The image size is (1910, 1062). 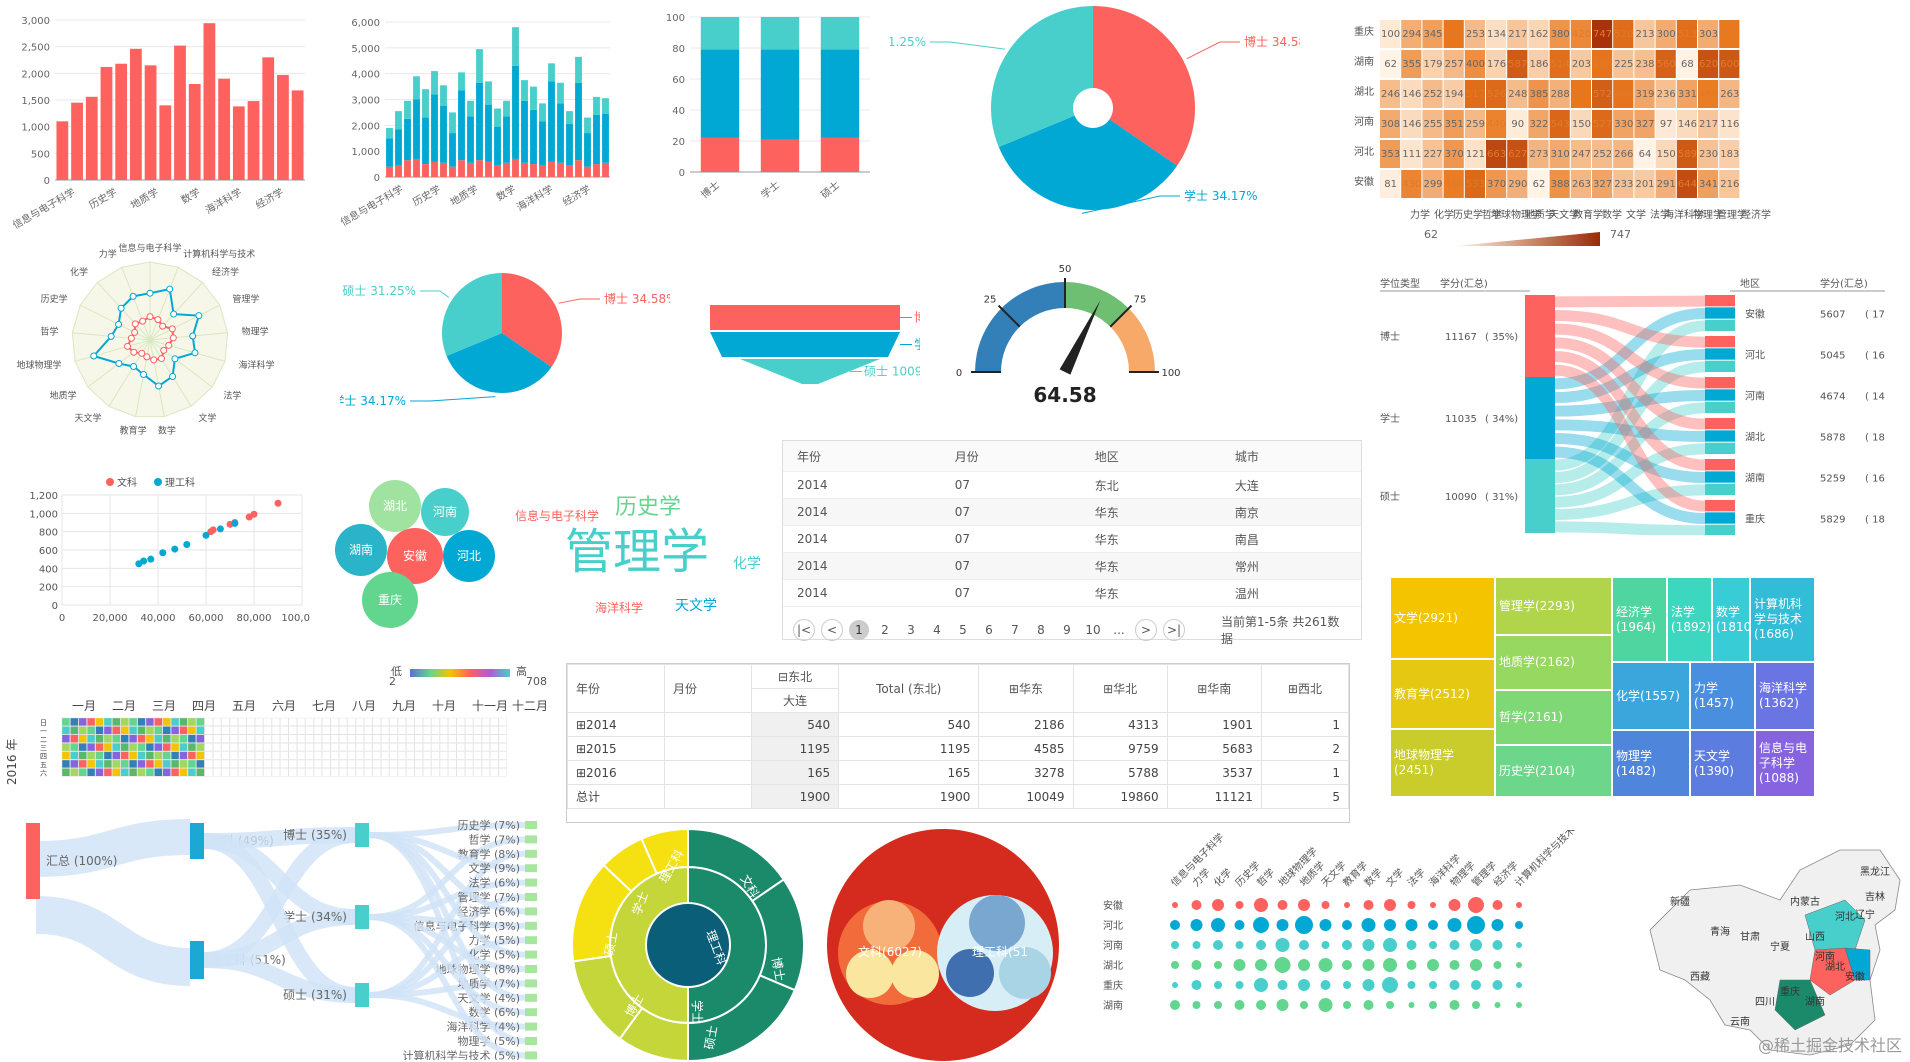 I want to click on province-label: 宁夏, so click(x=1780, y=946).